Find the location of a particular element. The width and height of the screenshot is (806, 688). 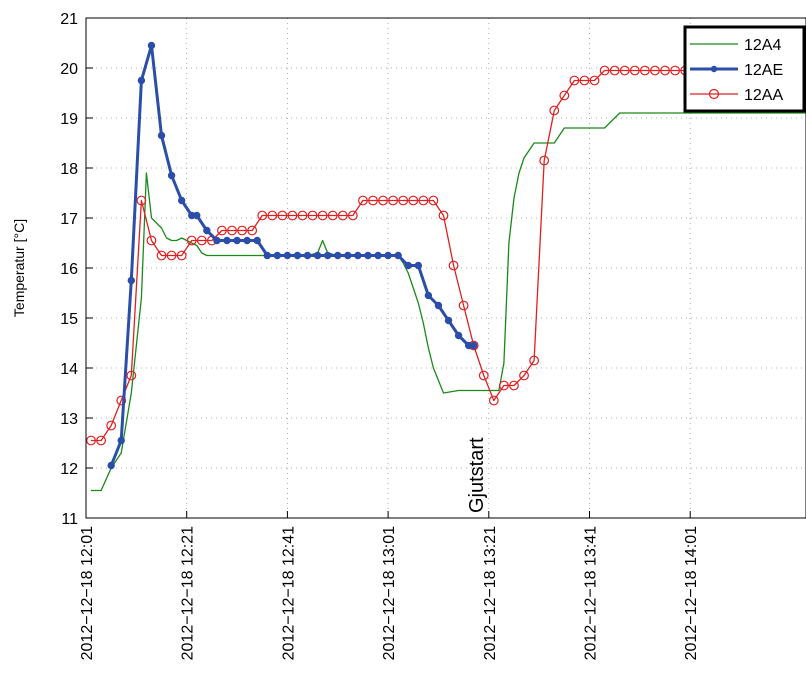

x-tick-label: 2012−12−18 12:21 is located at coordinates (188, 593).